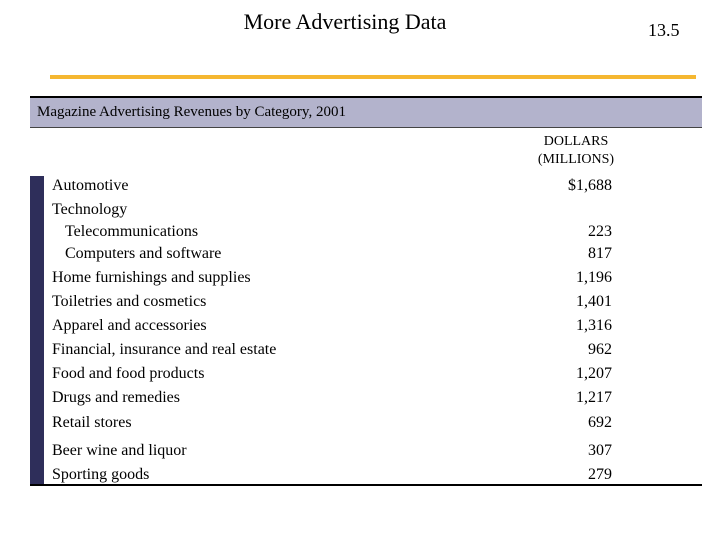 This screenshot has height=540, width=720. I want to click on row-label: Beer wine and liquor, so click(119, 450).